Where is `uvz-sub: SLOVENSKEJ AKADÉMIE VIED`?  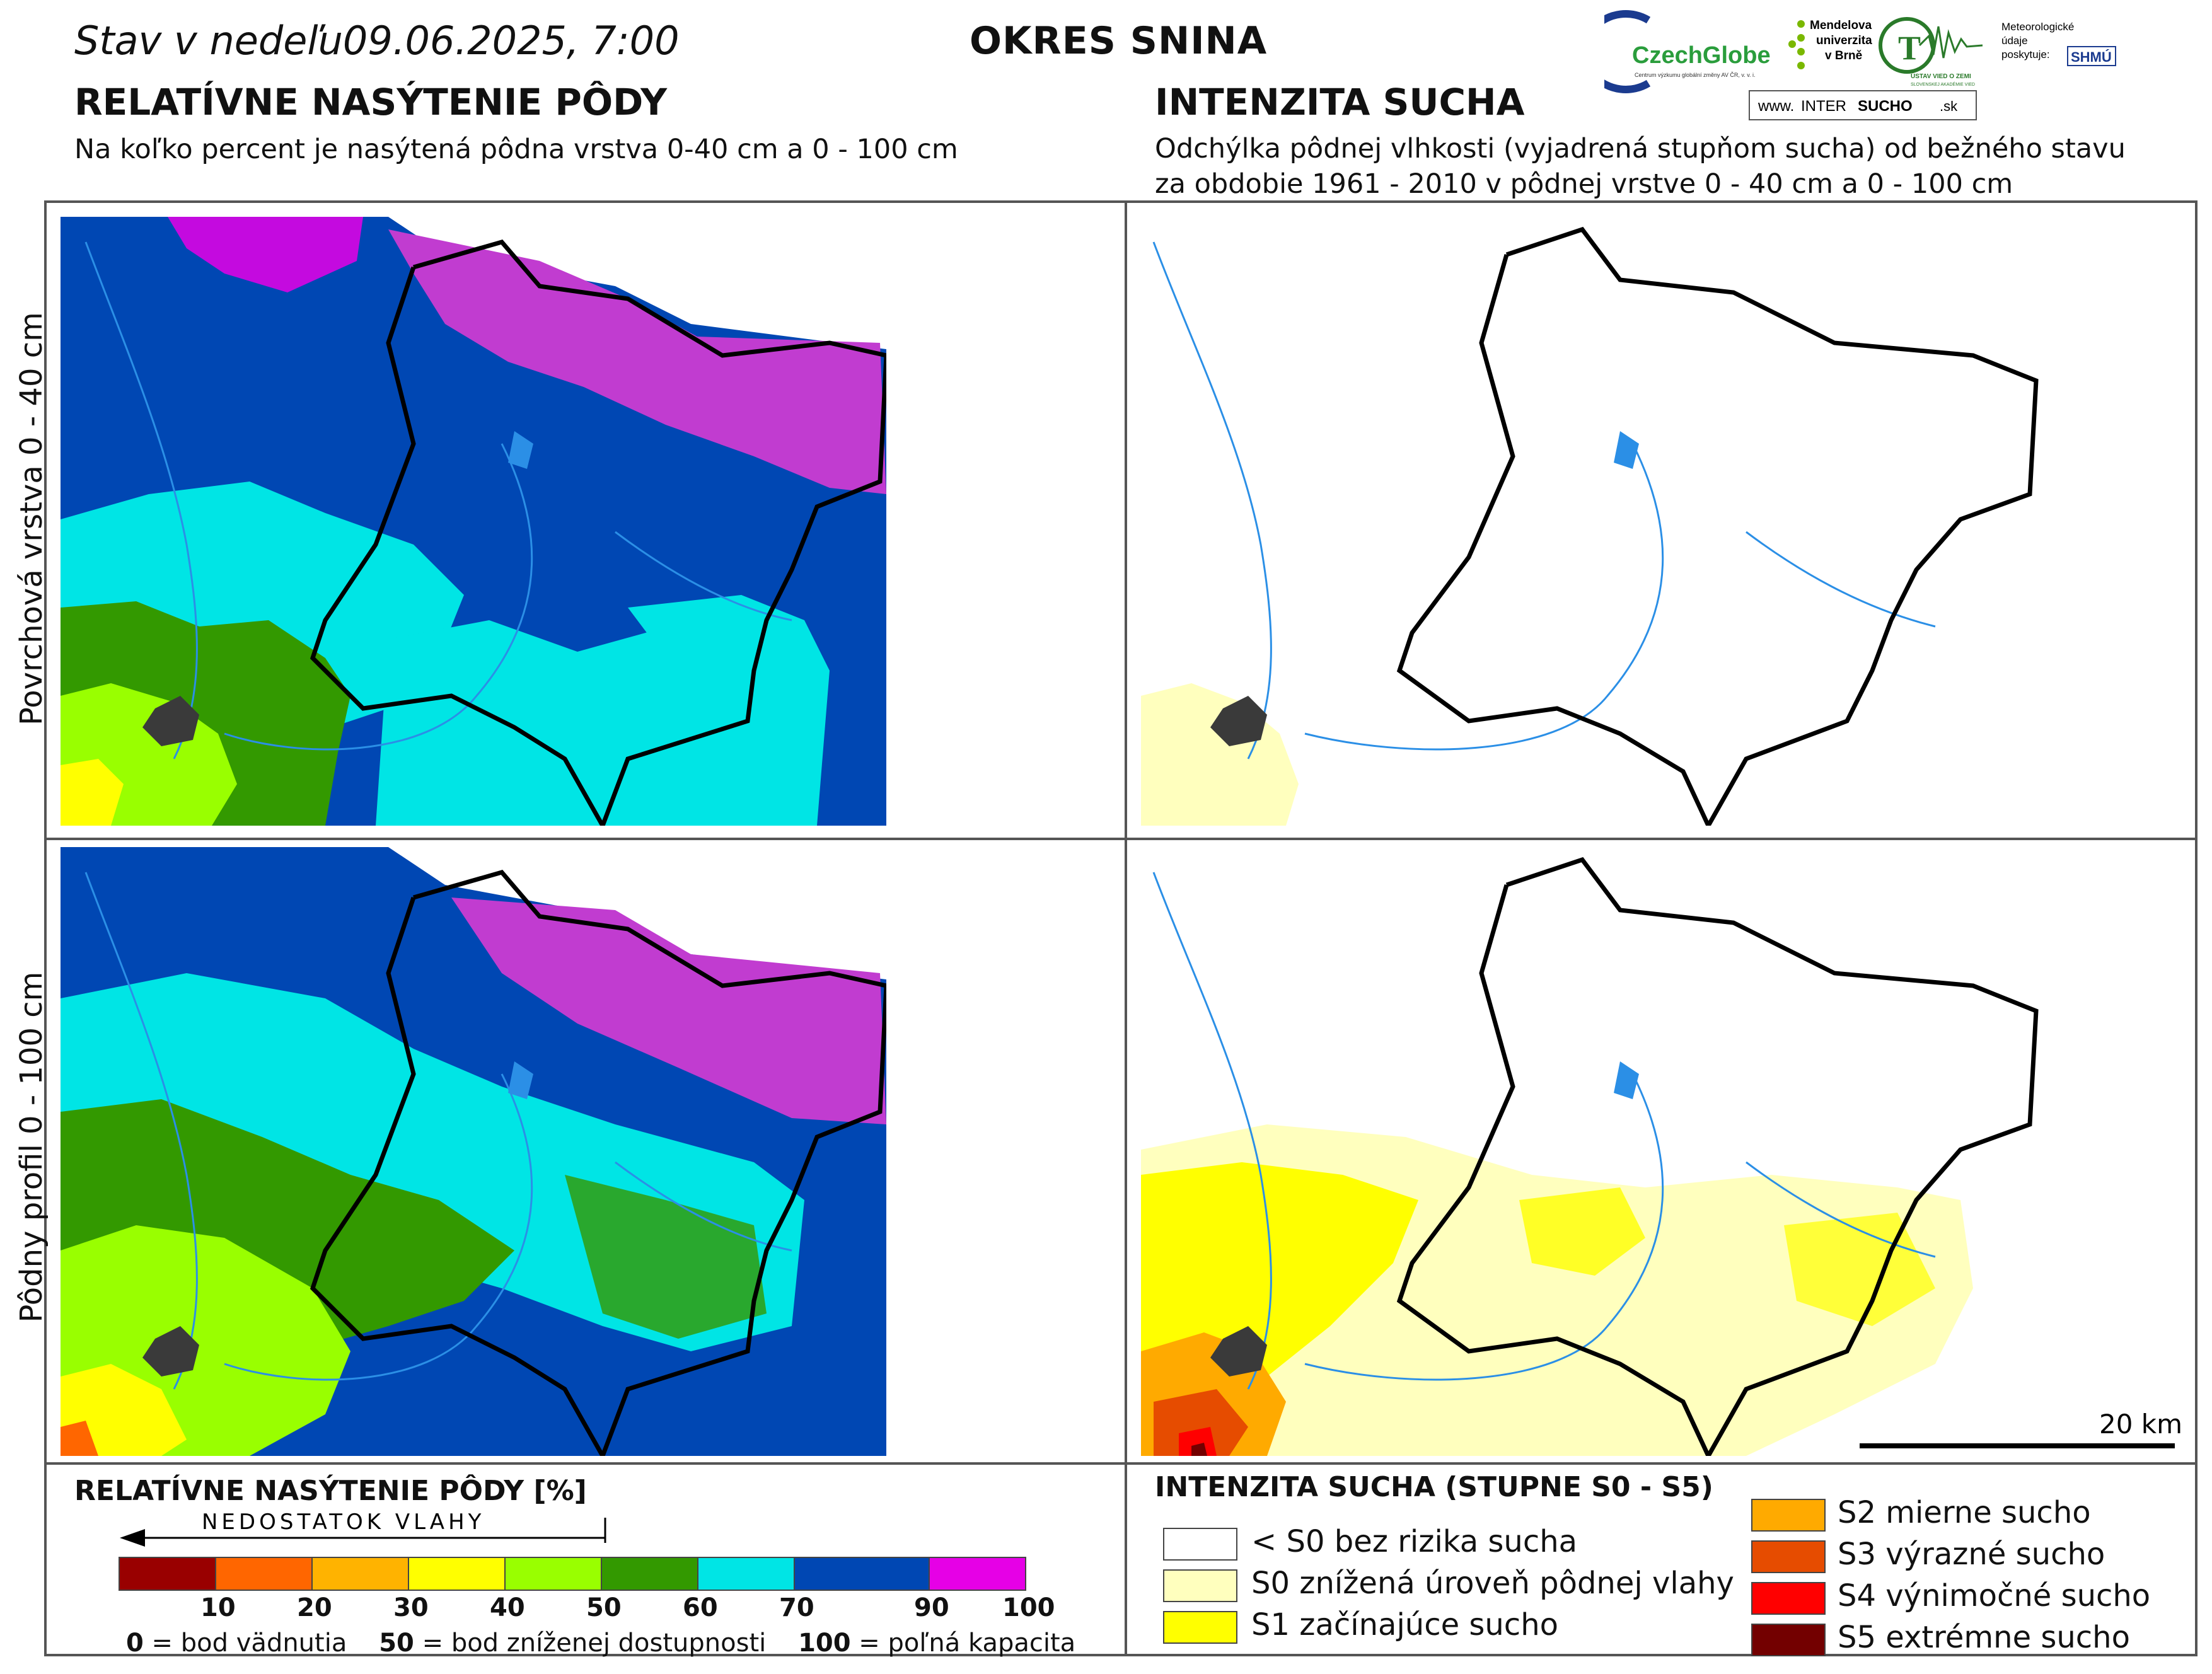
uvz-sub: SLOVENSKEJ AKADÉMIE VIED is located at coordinates (1943, 84).